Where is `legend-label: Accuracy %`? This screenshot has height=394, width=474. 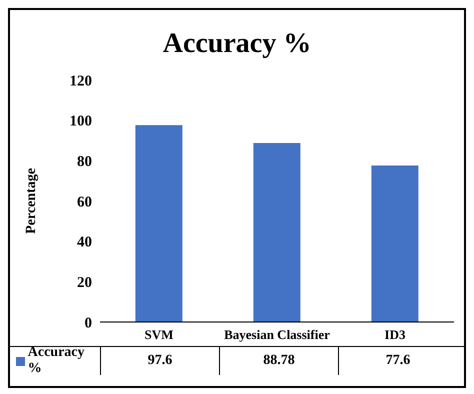 legend-label: Accuracy % is located at coordinates (57, 361).